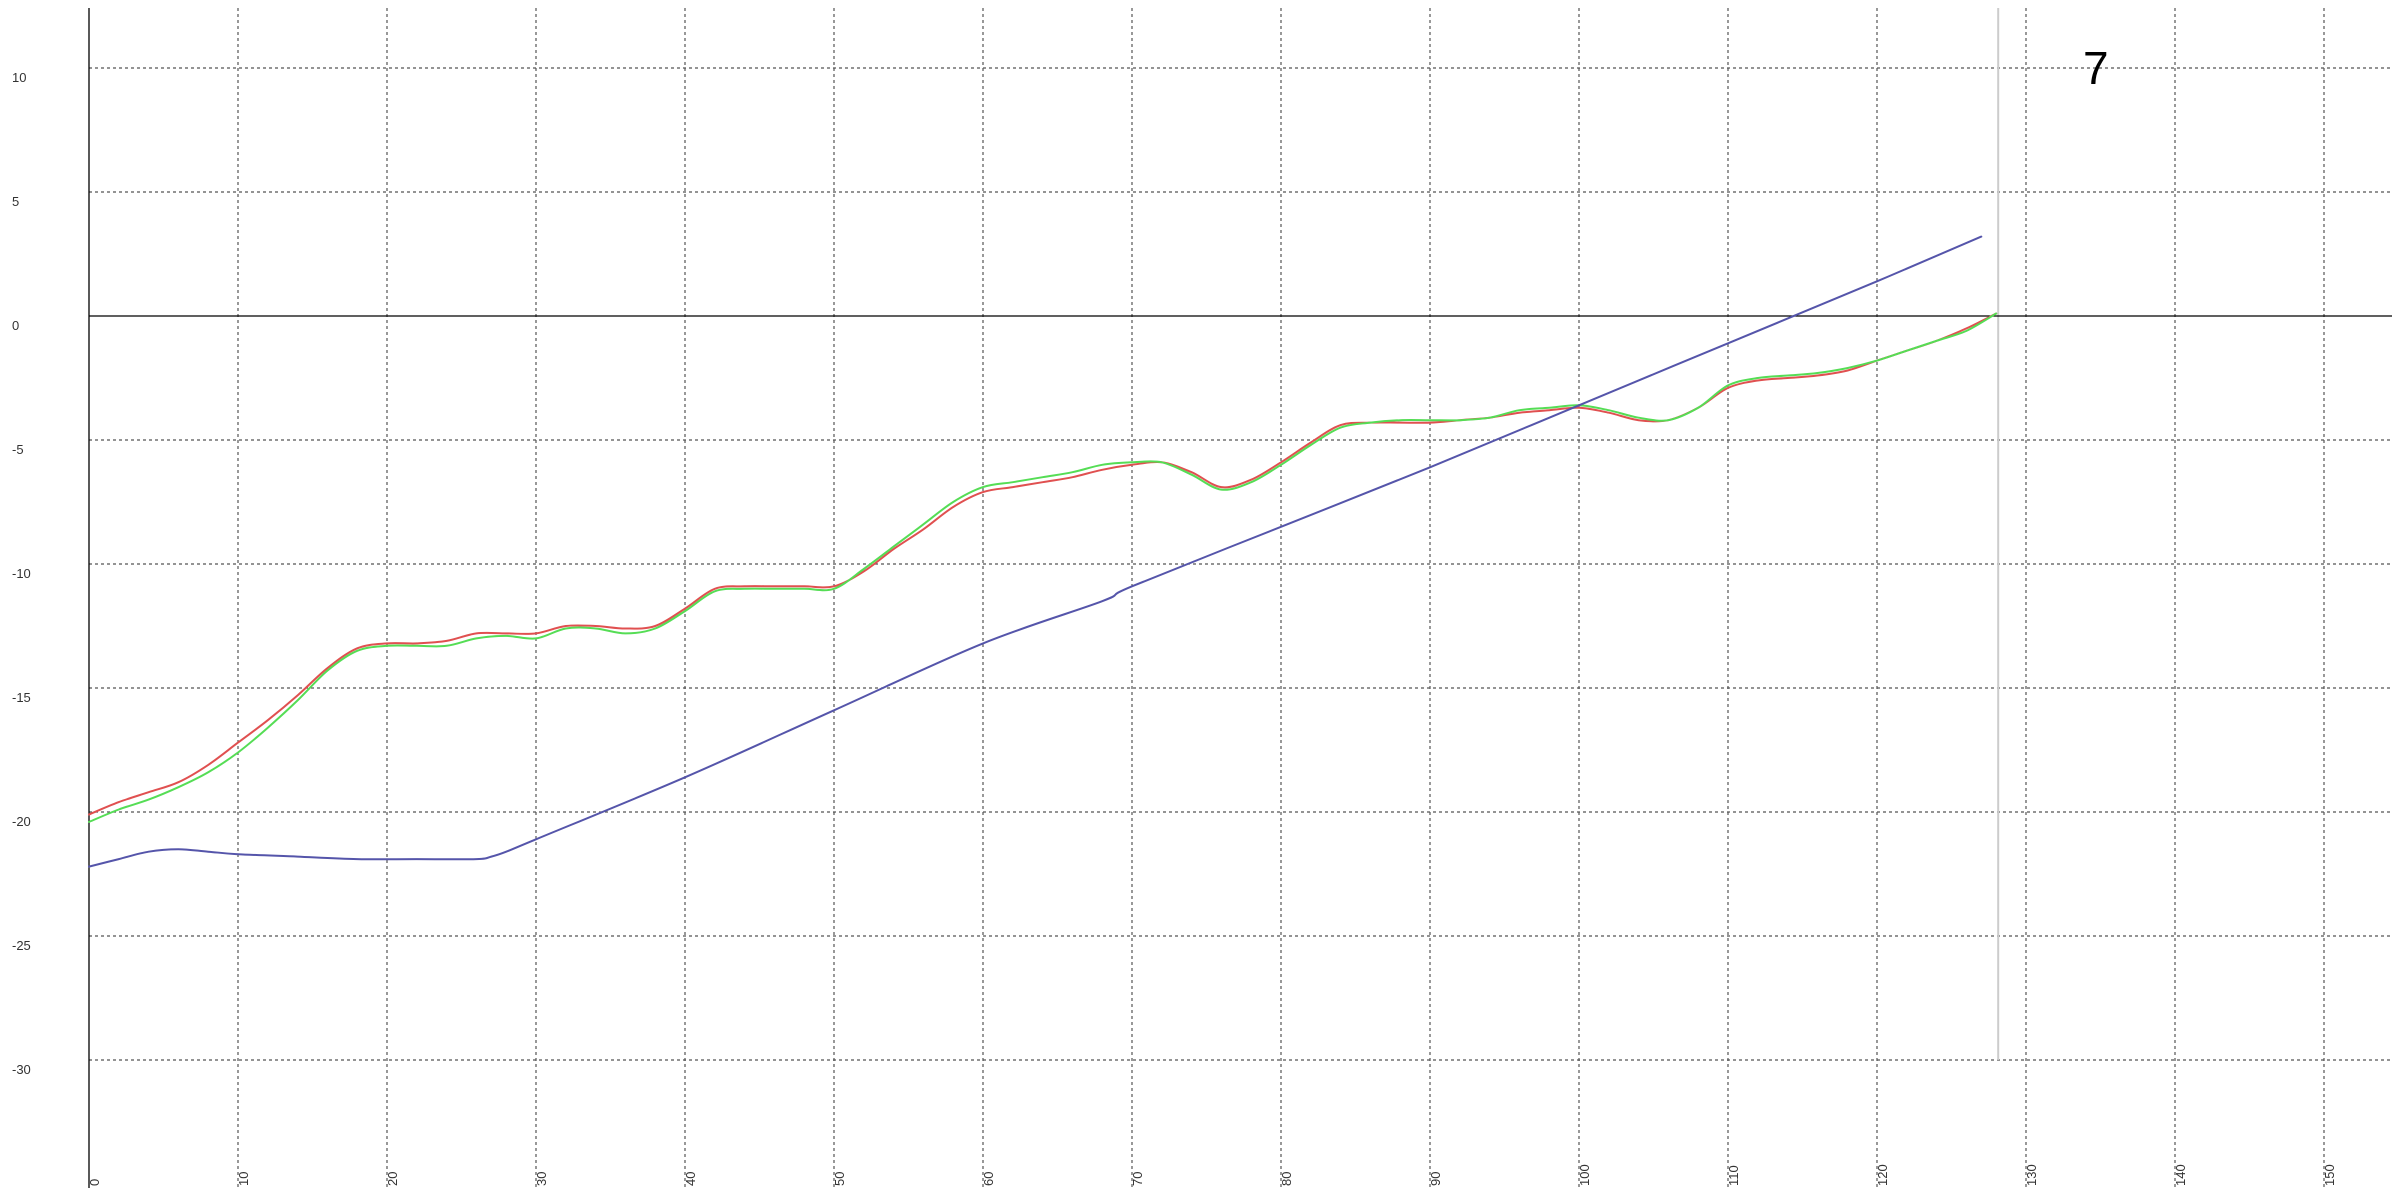 This screenshot has height=1188, width=2397. Describe the element at coordinates (2031, 1175) in the screenshot. I see `x-tick-label: 130` at that location.